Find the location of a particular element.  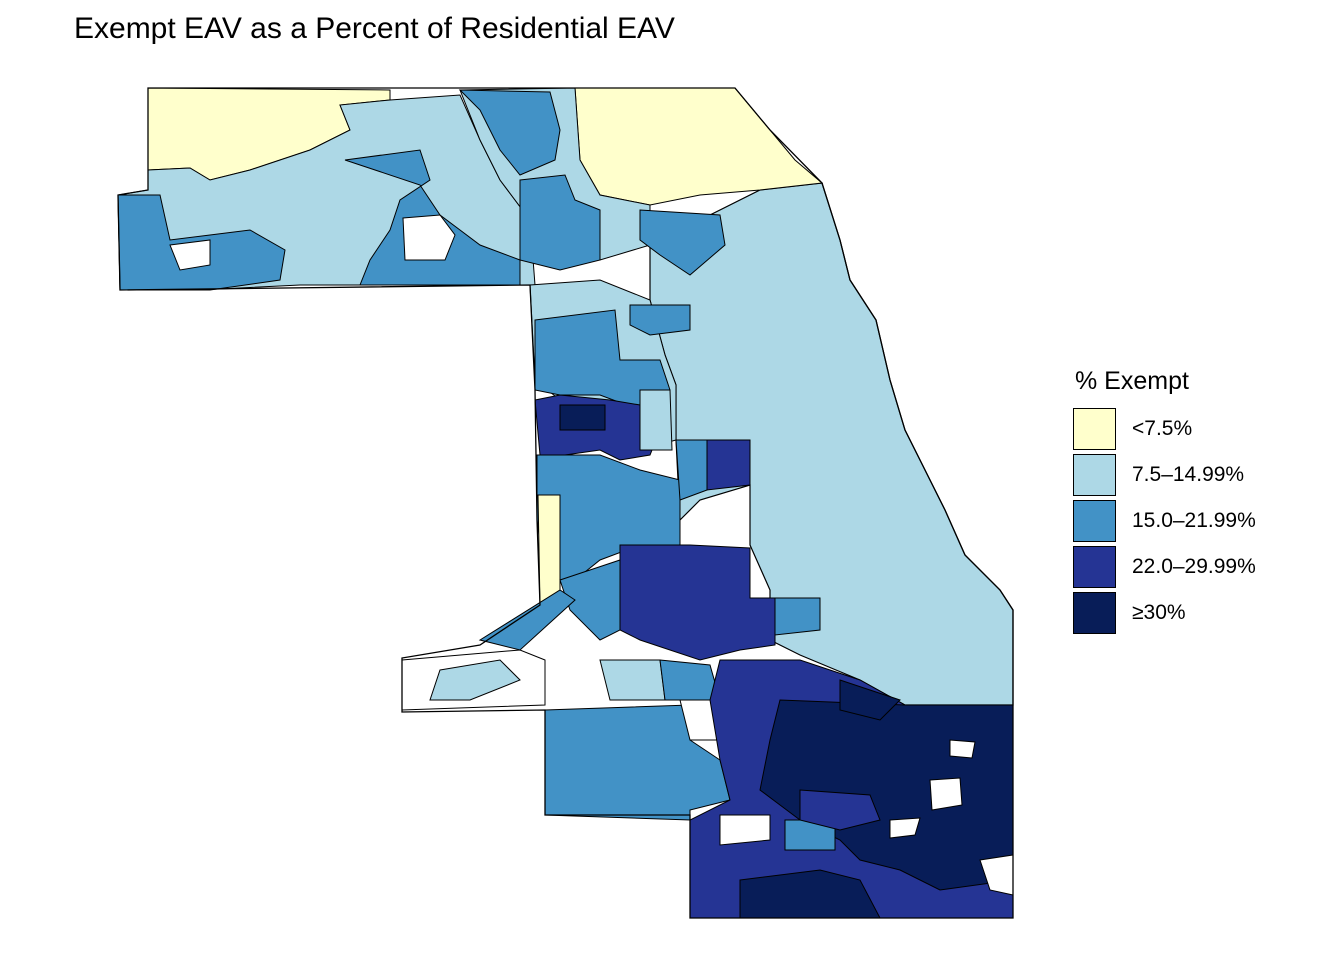

legend-item: 7.5–14.99% is located at coordinates (1164, 475).